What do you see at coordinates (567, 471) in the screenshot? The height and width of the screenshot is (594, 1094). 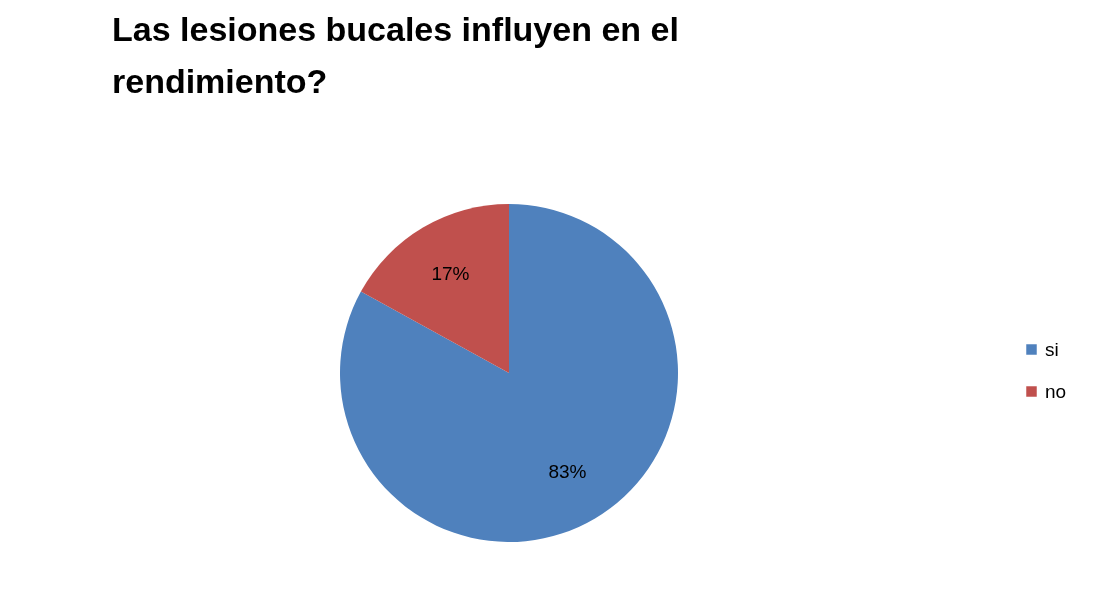 I see `data-label: 83%` at bounding box center [567, 471].